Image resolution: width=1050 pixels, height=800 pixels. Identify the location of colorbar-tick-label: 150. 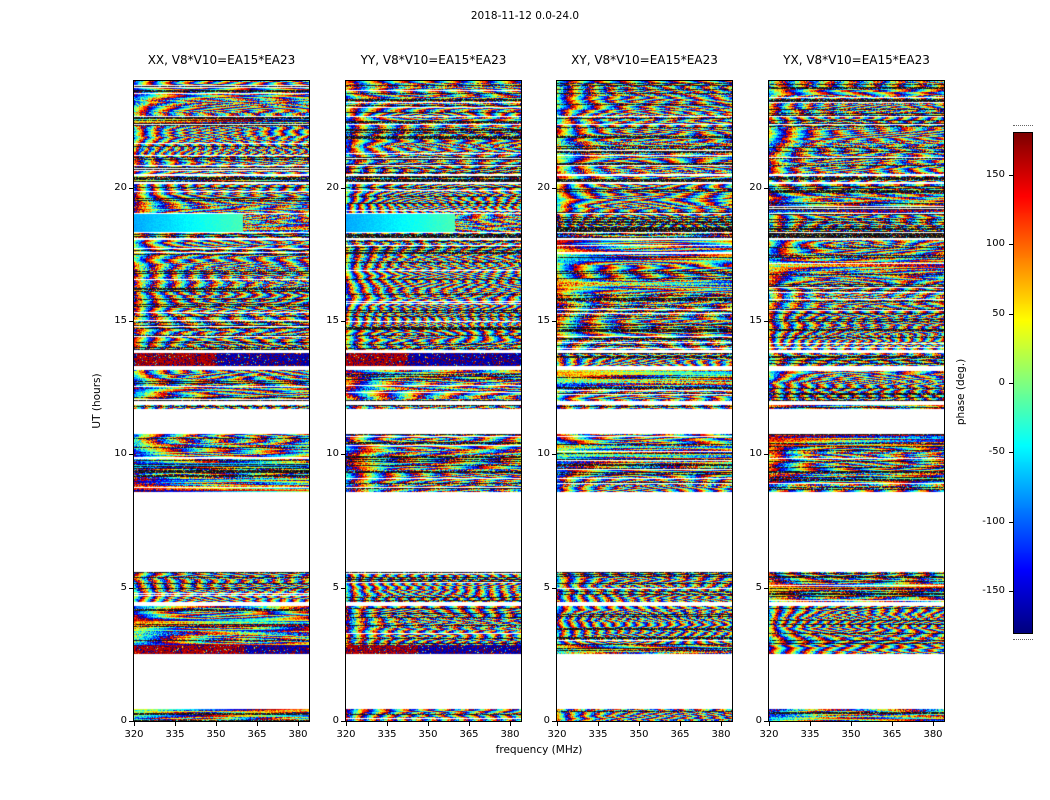
(995, 174).